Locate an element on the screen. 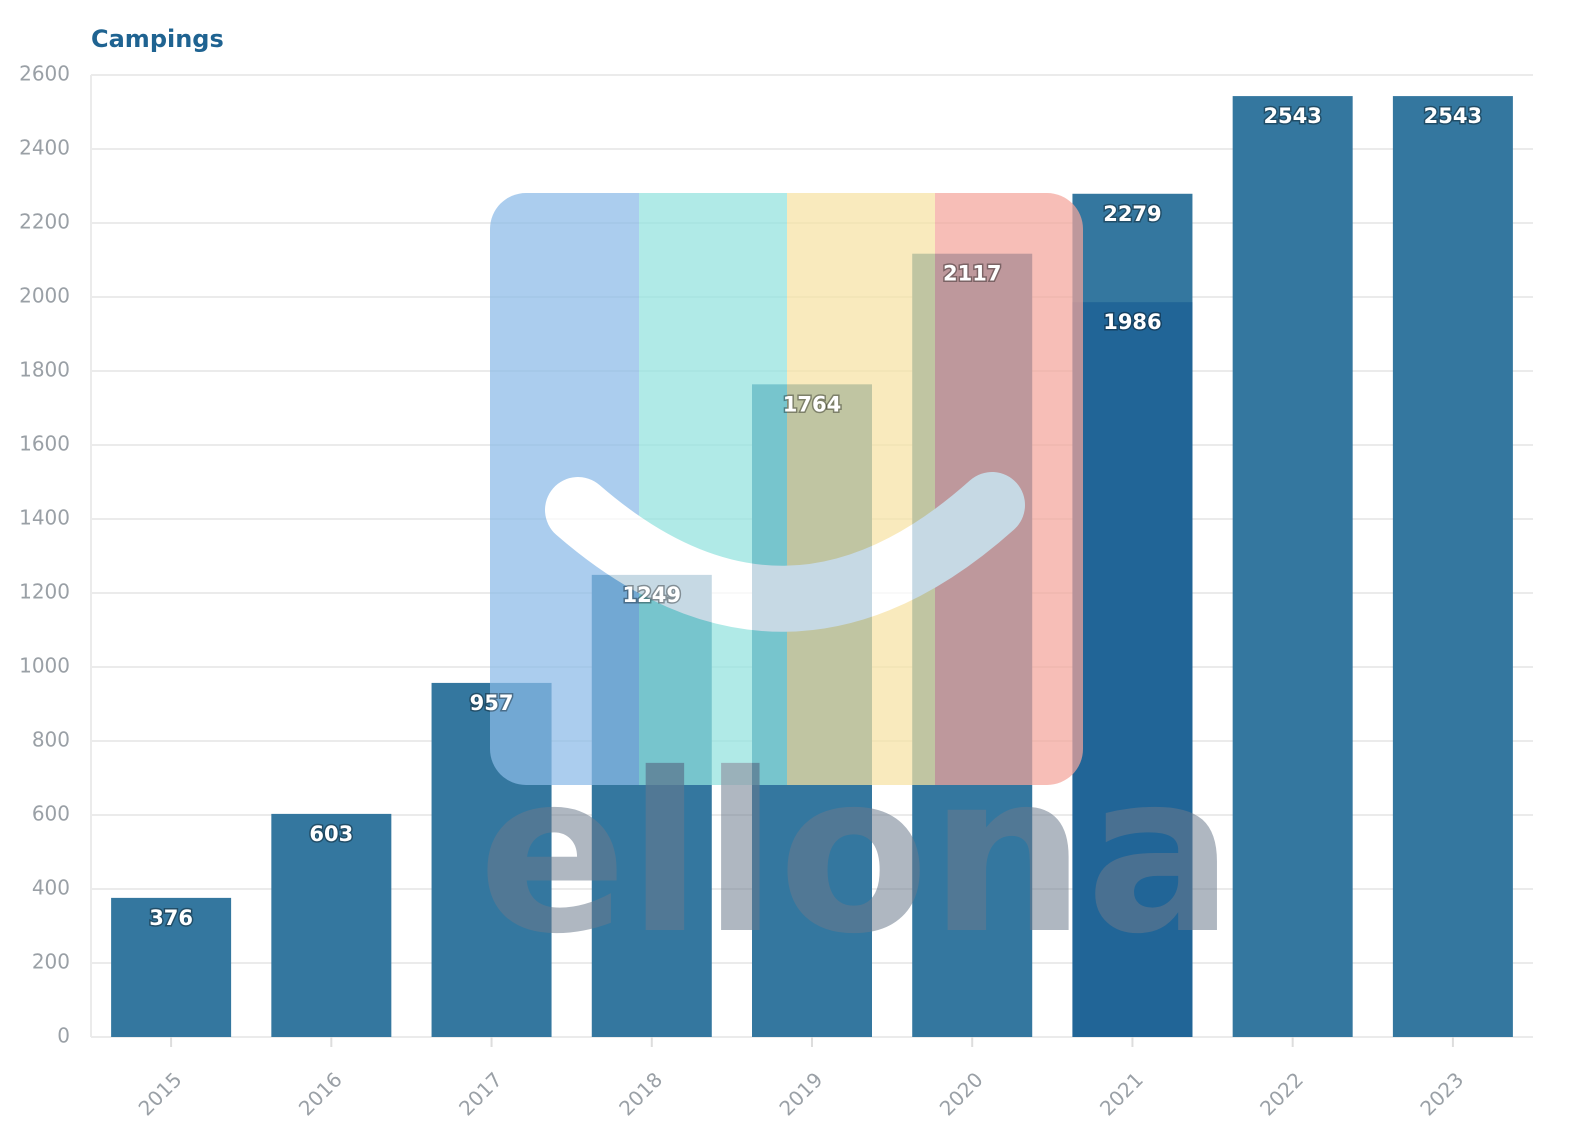 This screenshot has height=1136, width=1586. x-tick-label: 2017 is located at coordinates (480, 1093).